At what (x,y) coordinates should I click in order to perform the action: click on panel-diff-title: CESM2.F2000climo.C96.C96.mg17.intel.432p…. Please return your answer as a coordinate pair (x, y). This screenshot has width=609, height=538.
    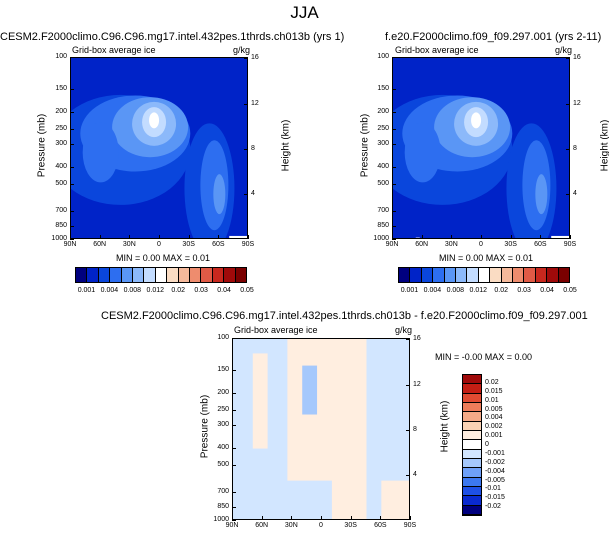
    Looking at the image, I should click on (344, 316).